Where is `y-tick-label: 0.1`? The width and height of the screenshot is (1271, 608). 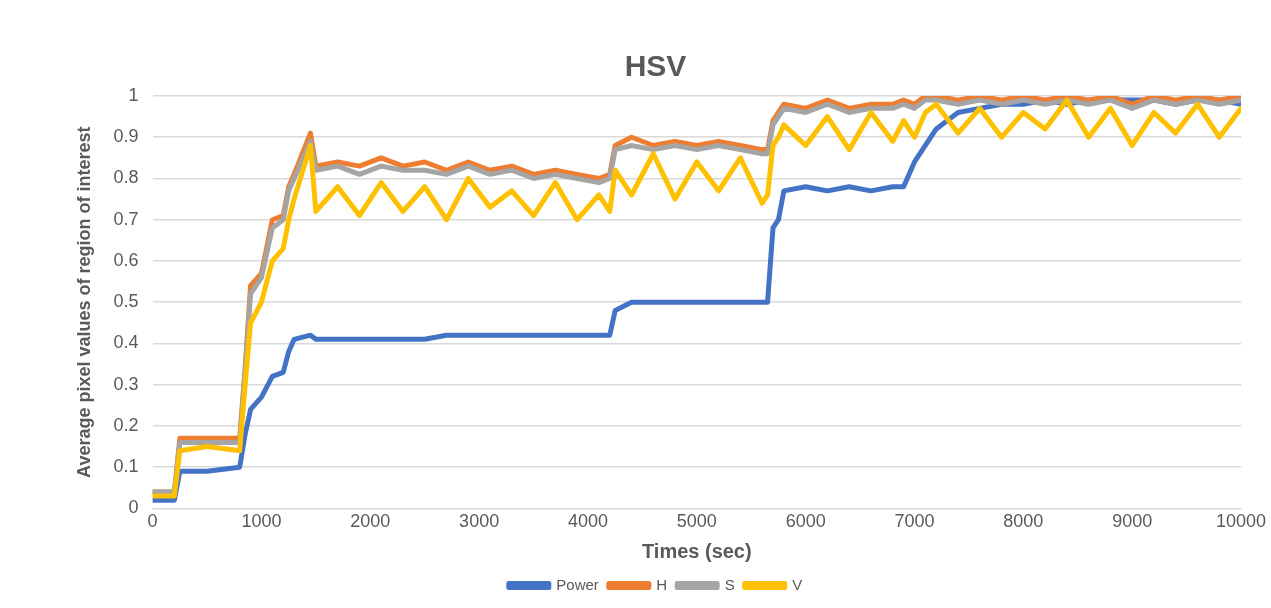
y-tick-label: 0.1 is located at coordinates (126, 466).